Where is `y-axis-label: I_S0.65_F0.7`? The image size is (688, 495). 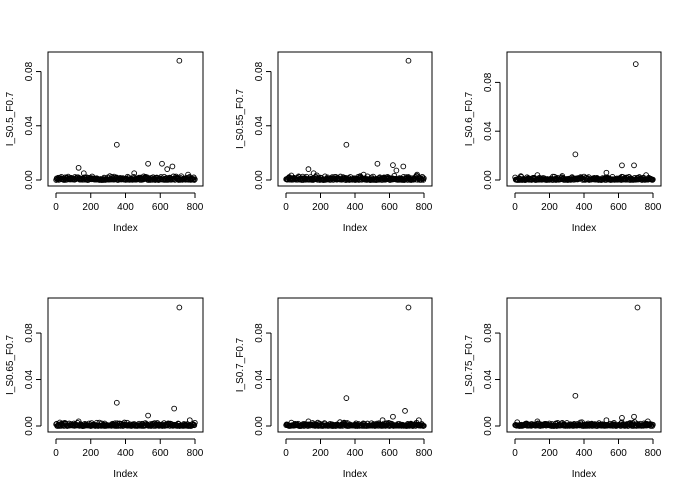
y-axis-label: I_S0.65_F0.7 is located at coordinates (10, 365).